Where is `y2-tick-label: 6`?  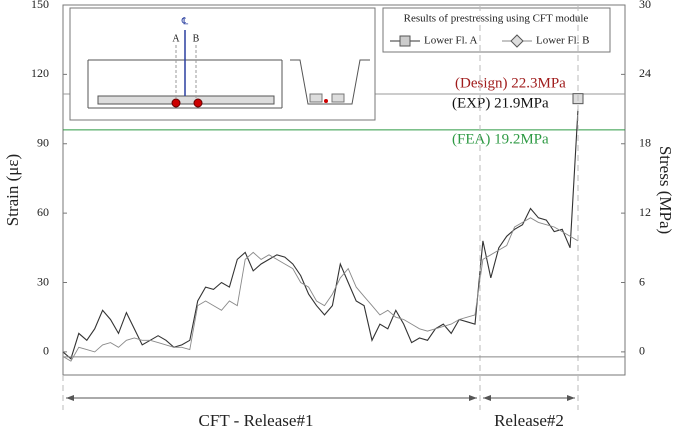 y2-tick-label: 6 is located at coordinates (642, 281).